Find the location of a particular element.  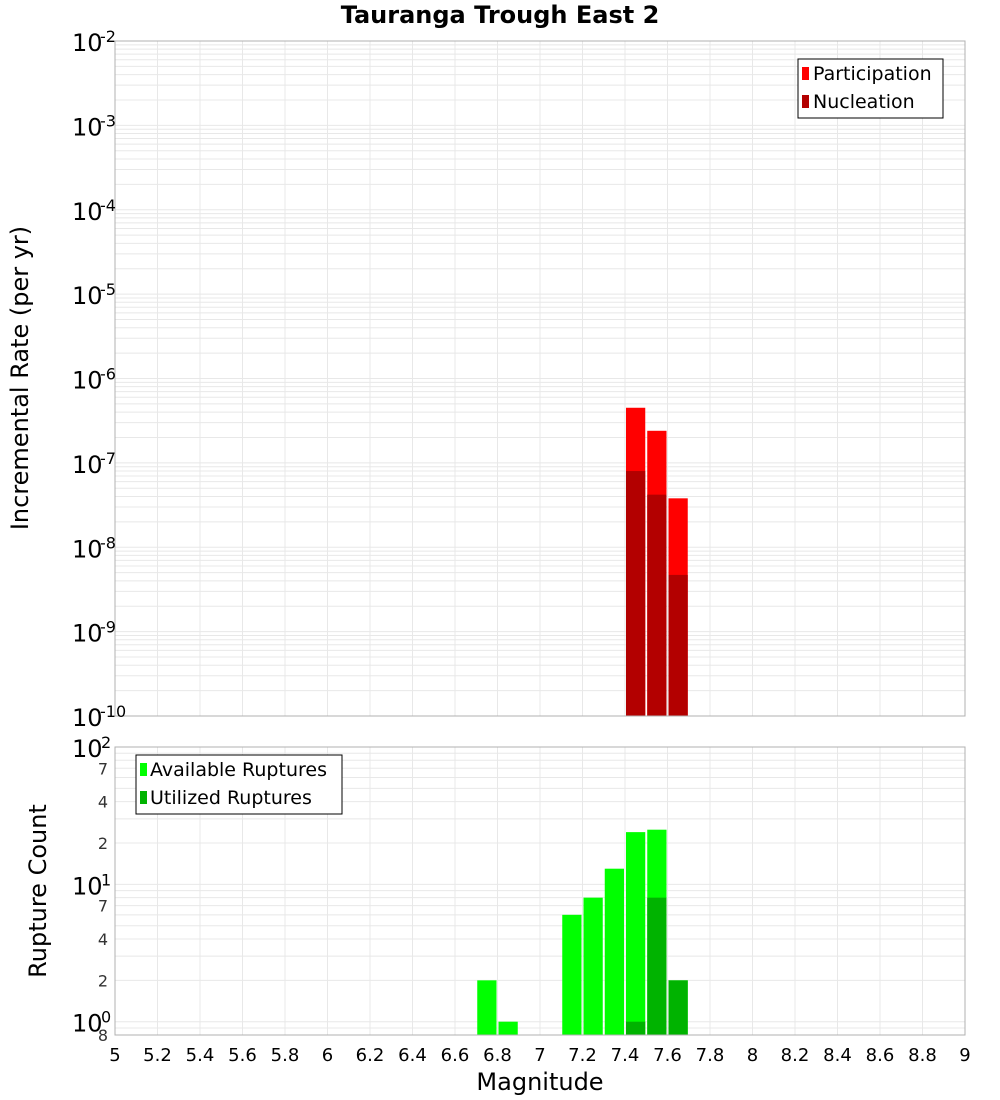

x-tick-label: 7.6 is located at coordinates (667, 1055).